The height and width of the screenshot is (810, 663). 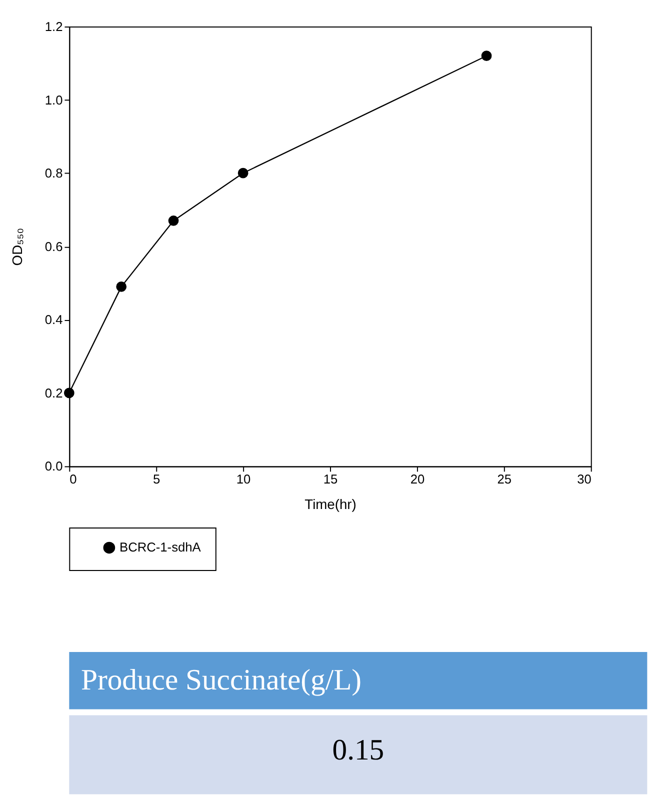 What do you see at coordinates (330, 504) in the screenshot?
I see `x-axis-title: Time(hr)` at bounding box center [330, 504].